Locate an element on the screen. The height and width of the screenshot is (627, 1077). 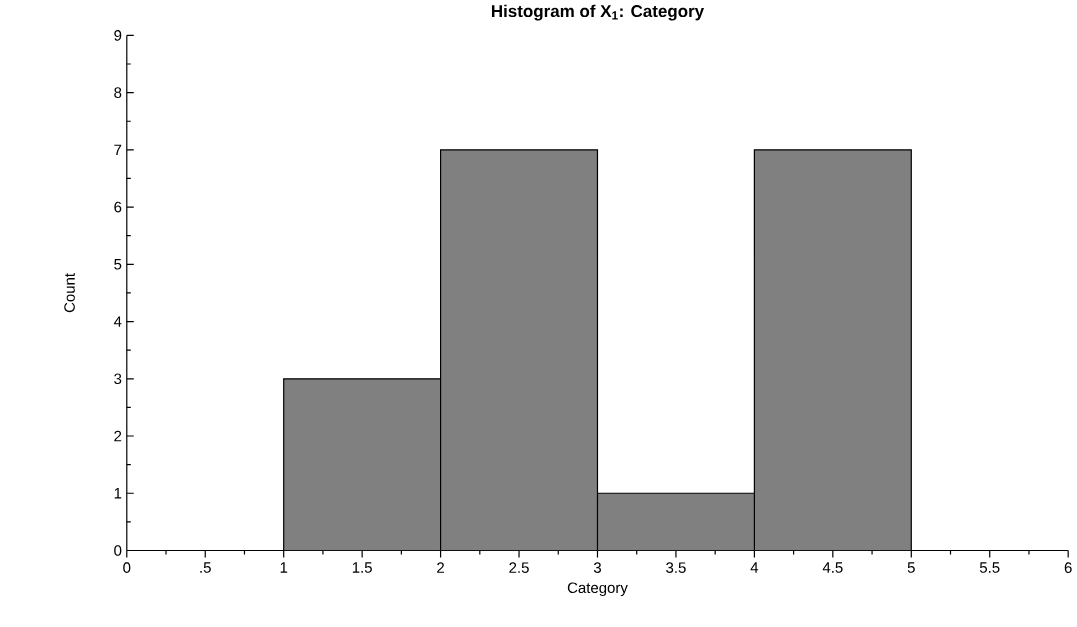
x-tick-label: 2.5 is located at coordinates (519, 567).